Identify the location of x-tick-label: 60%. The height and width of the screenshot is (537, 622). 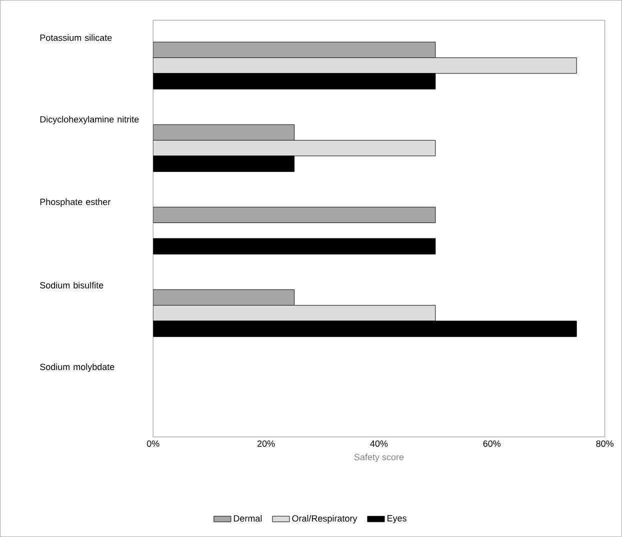
(492, 443).